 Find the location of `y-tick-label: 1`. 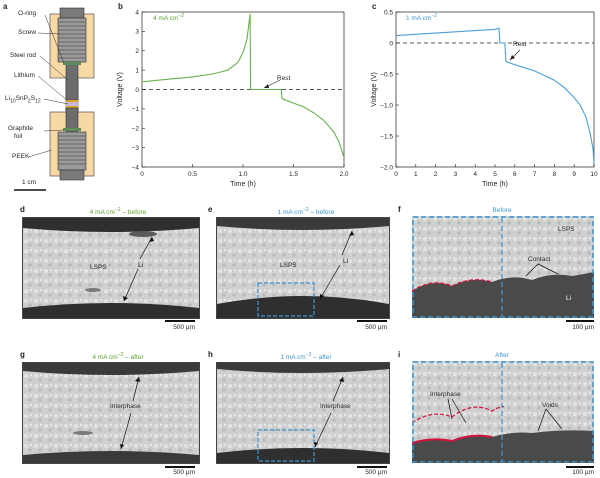

y-tick-label: 1 is located at coordinates (137, 70).